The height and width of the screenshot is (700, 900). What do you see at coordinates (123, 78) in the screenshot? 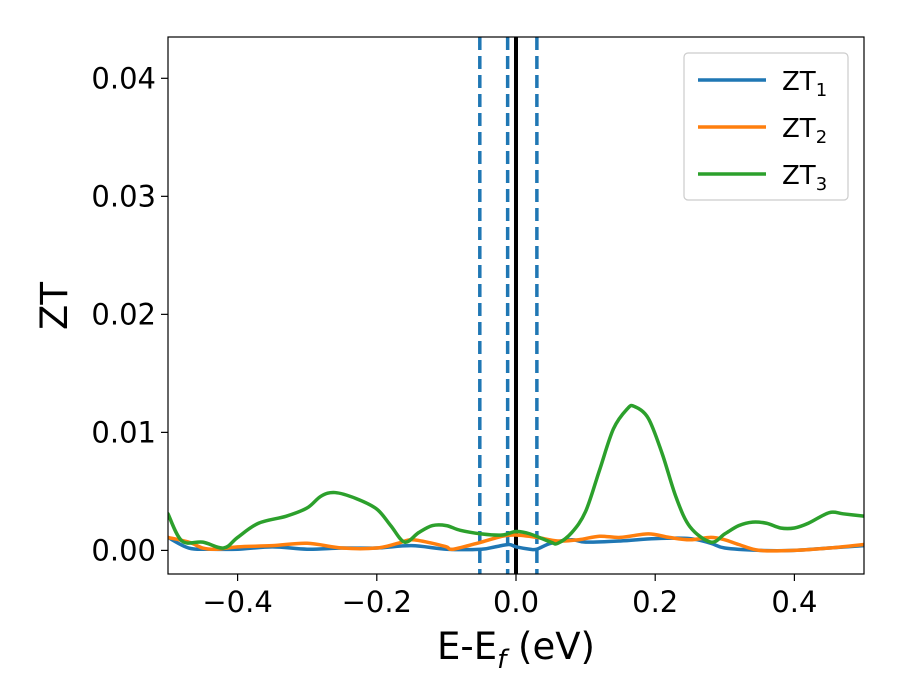
I see `y-tick-label: 0.04` at bounding box center [123, 78].